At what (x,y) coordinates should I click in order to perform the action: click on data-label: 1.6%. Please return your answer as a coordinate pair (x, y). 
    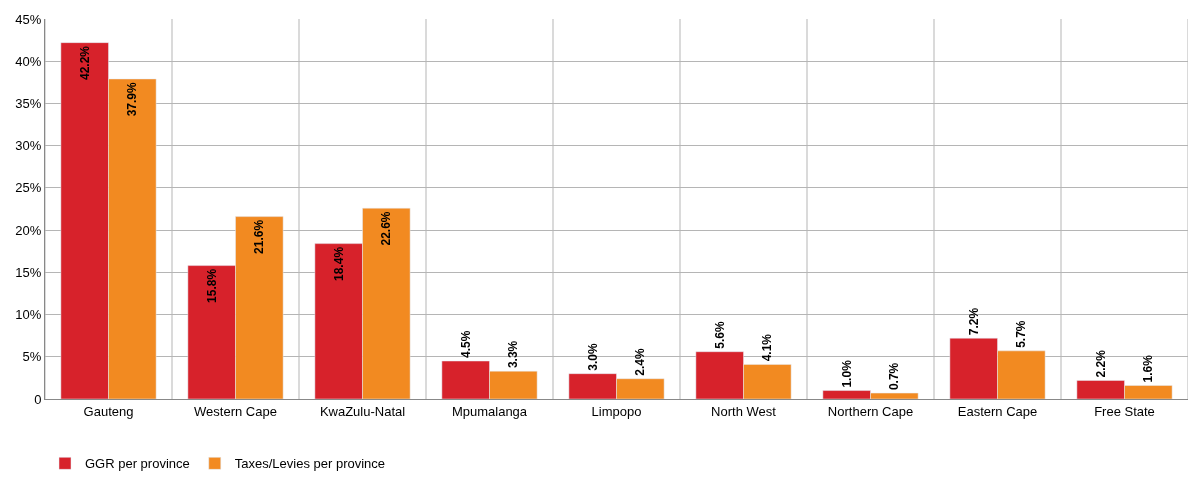
    Looking at the image, I should click on (1148, 368).